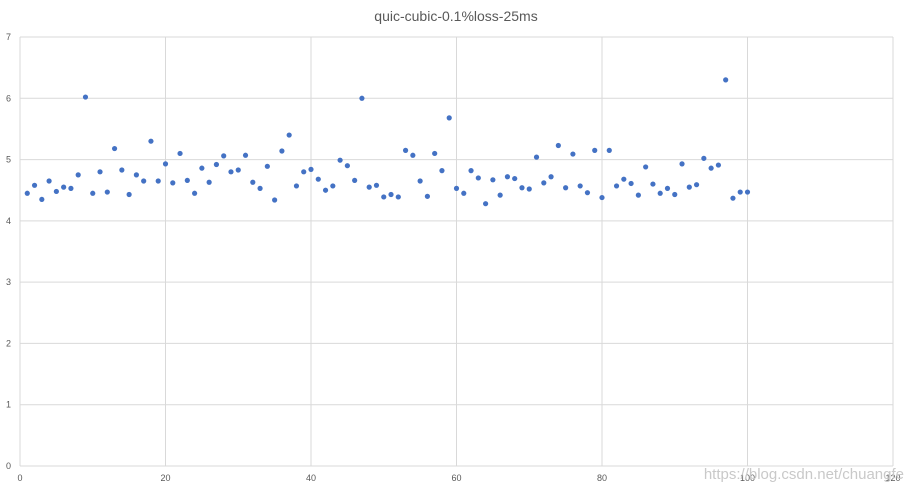 The height and width of the screenshot is (491, 912). I want to click on y-tick-label: 4, so click(8, 221).